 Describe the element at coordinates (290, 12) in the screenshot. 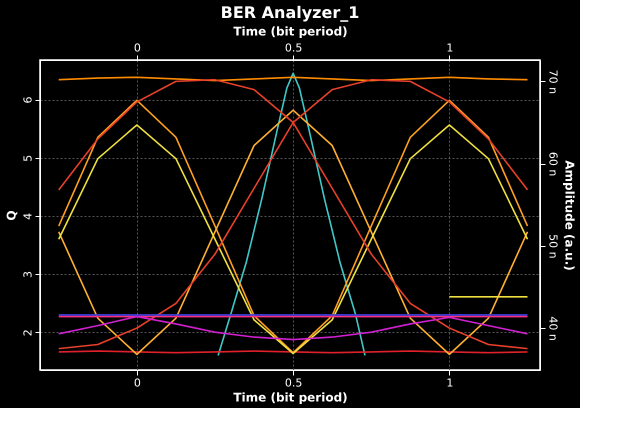

I see `chart-title: BER Analyzer_1` at that location.